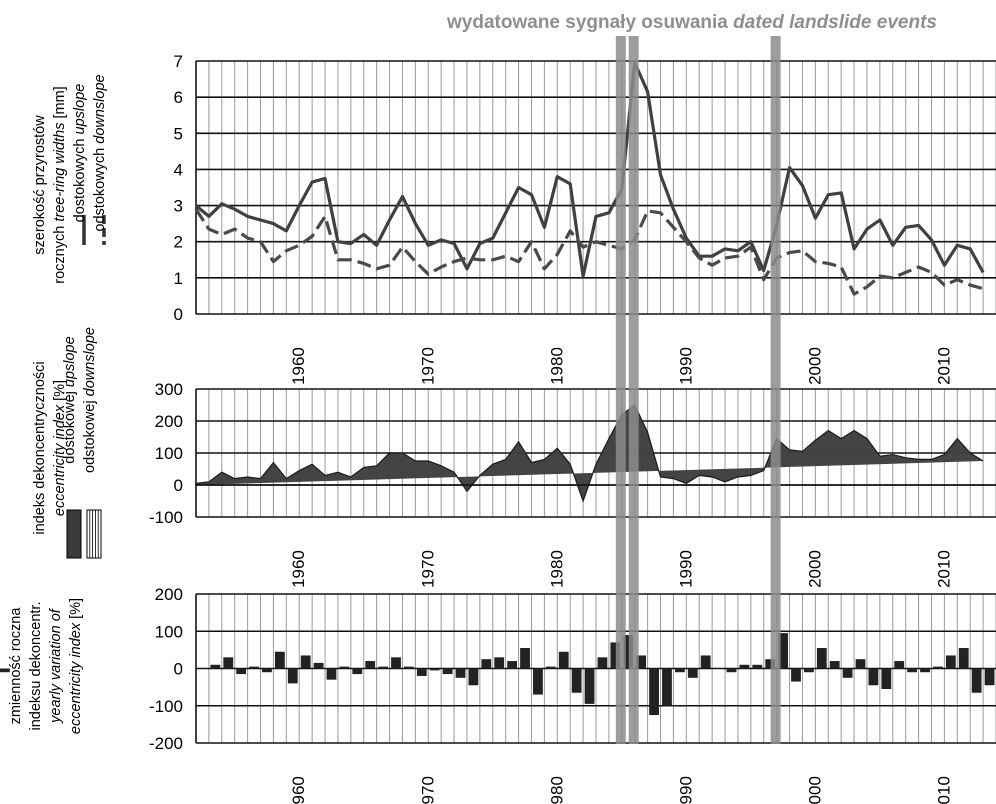  What do you see at coordinates (166, 706) in the screenshot?
I see `y-tick-label: -100` at bounding box center [166, 706].